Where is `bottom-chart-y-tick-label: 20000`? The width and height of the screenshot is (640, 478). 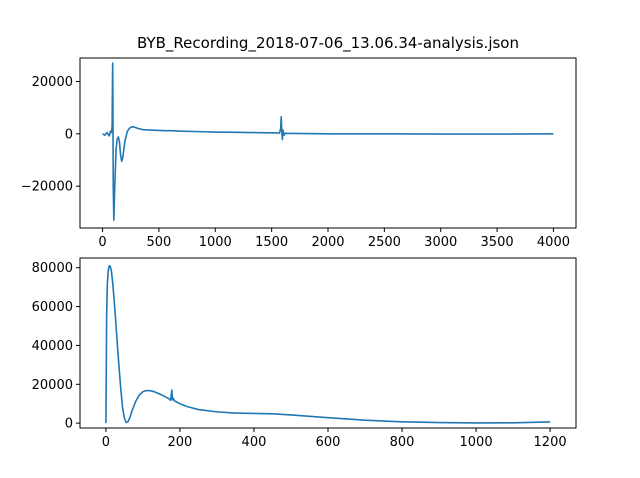
bottom-chart-y-tick-label: 20000 is located at coordinates (52, 385).